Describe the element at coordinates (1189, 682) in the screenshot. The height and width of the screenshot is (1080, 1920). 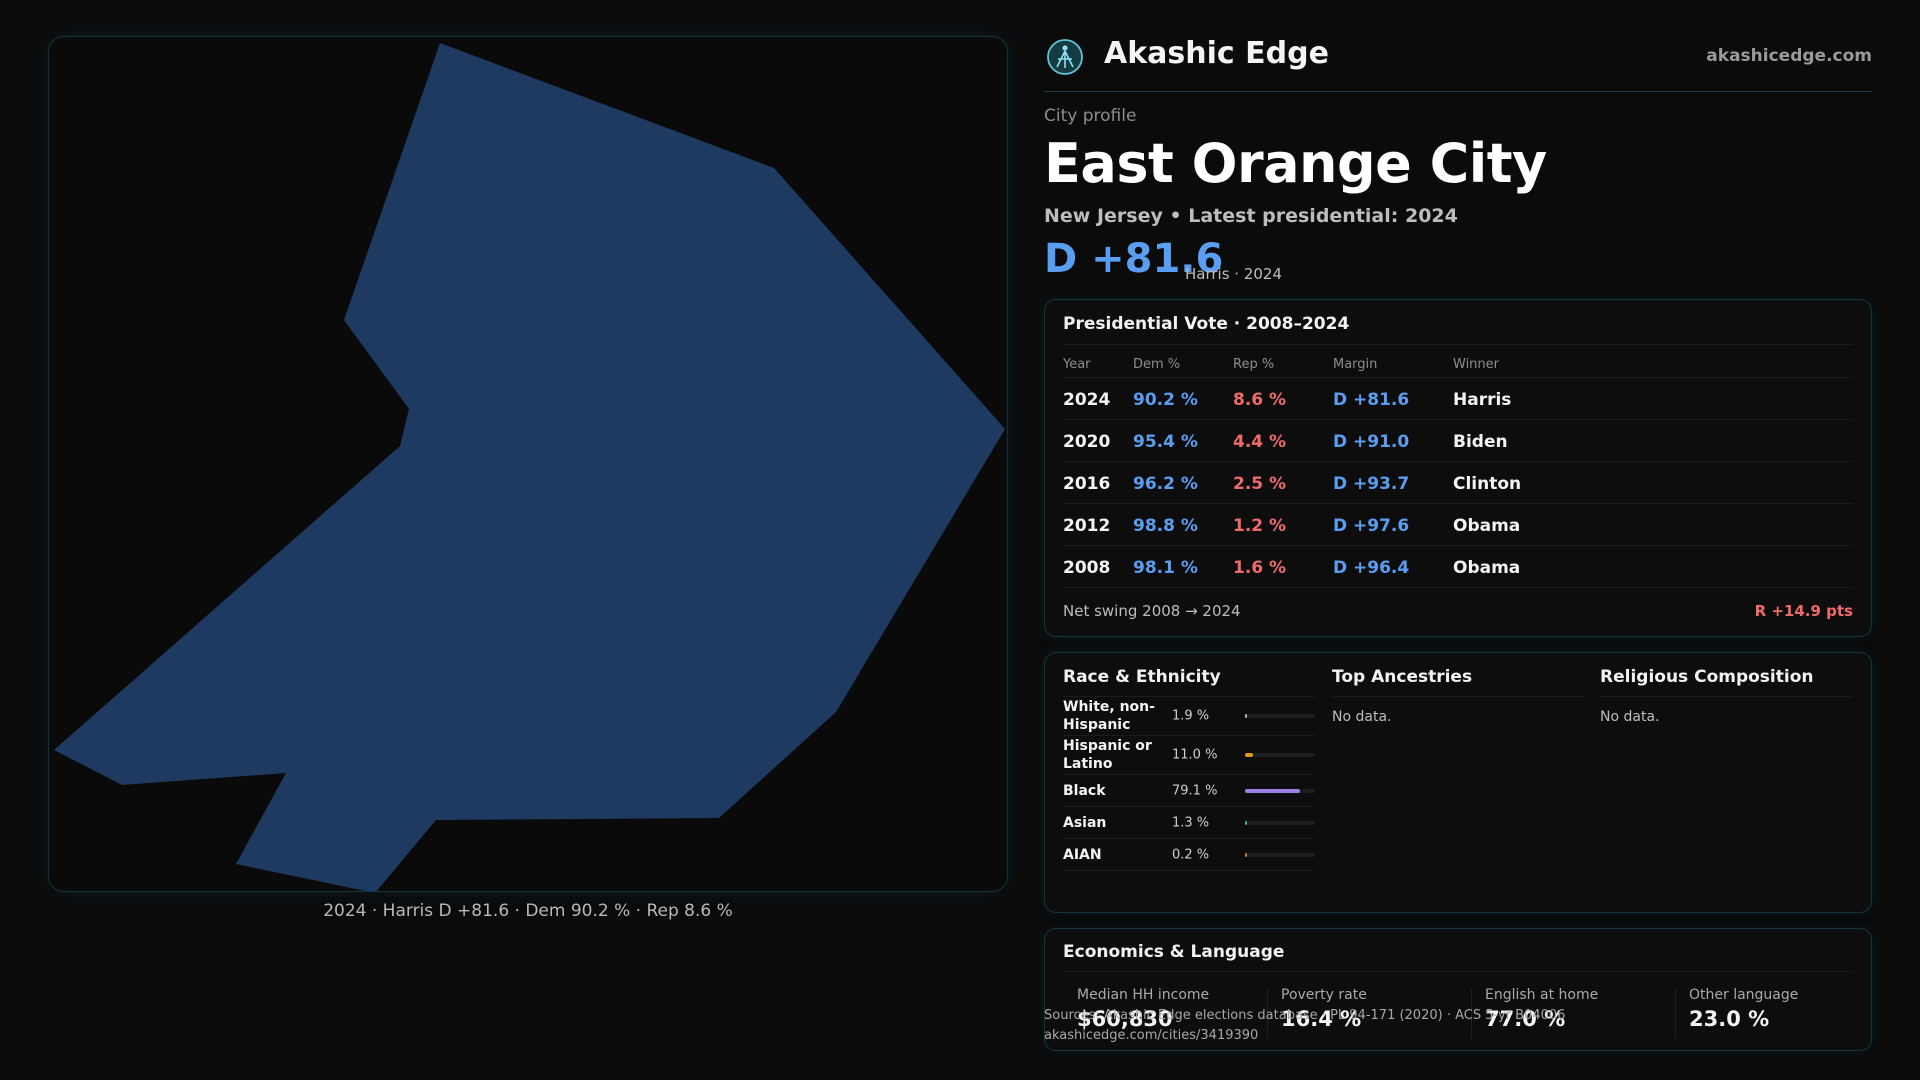
I see `race-ethnicity-title: Race & Ethnicity` at that location.